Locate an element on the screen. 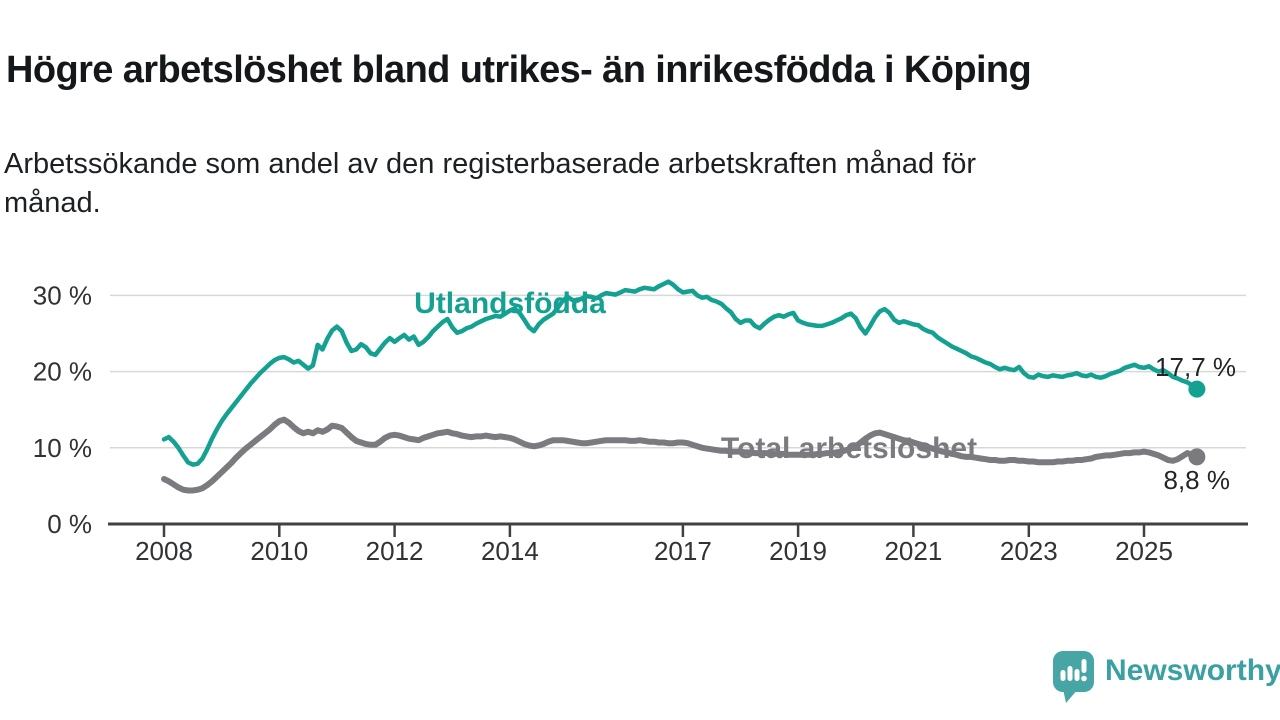 This screenshot has height=720, width=1280. x-tick-label: 2017 is located at coordinates (683, 551).